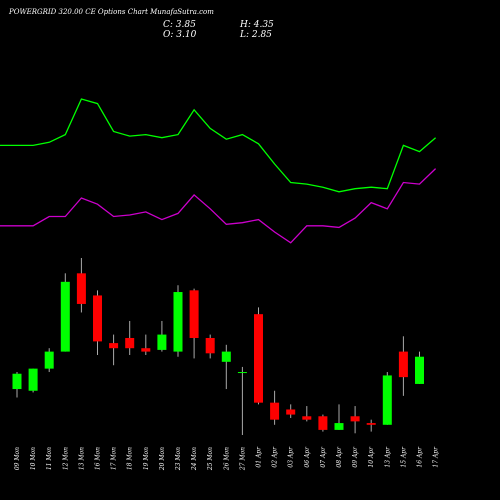 The image size is (500, 500). Describe the element at coordinates (114, 458) in the screenshot. I see `x-tick-label: 17 Mon` at that location.